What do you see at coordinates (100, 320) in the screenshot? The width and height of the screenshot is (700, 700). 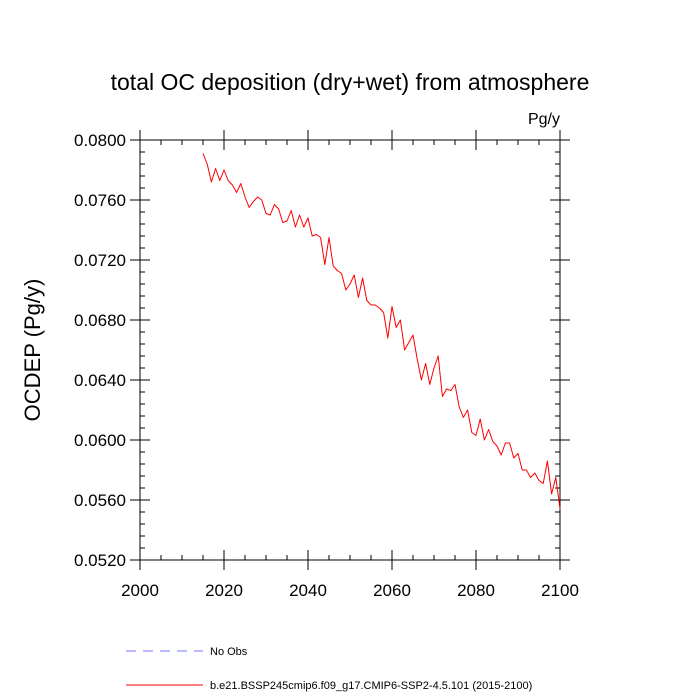 I see `y-tick-label: 0.0680` at bounding box center [100, 320].